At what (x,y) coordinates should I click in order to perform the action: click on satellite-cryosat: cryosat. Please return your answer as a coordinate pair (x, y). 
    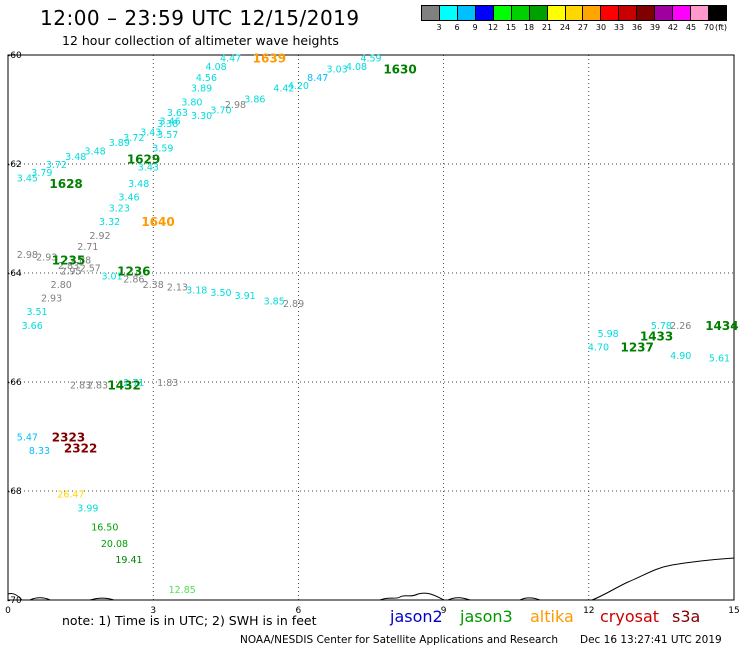
    Looking at the image, I should click on (630, 616).